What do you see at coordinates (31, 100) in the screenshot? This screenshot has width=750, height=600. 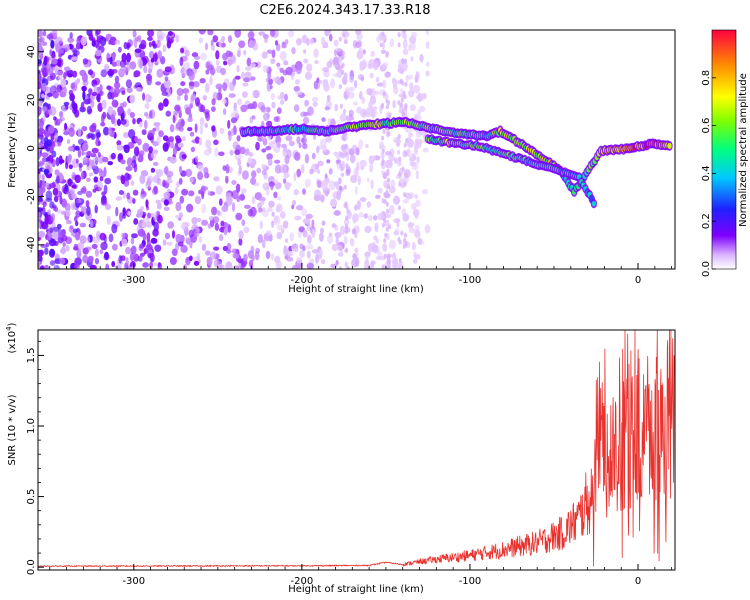 I see `spectrogram-y-tick-label: 20` at bounding box center [31, 100].